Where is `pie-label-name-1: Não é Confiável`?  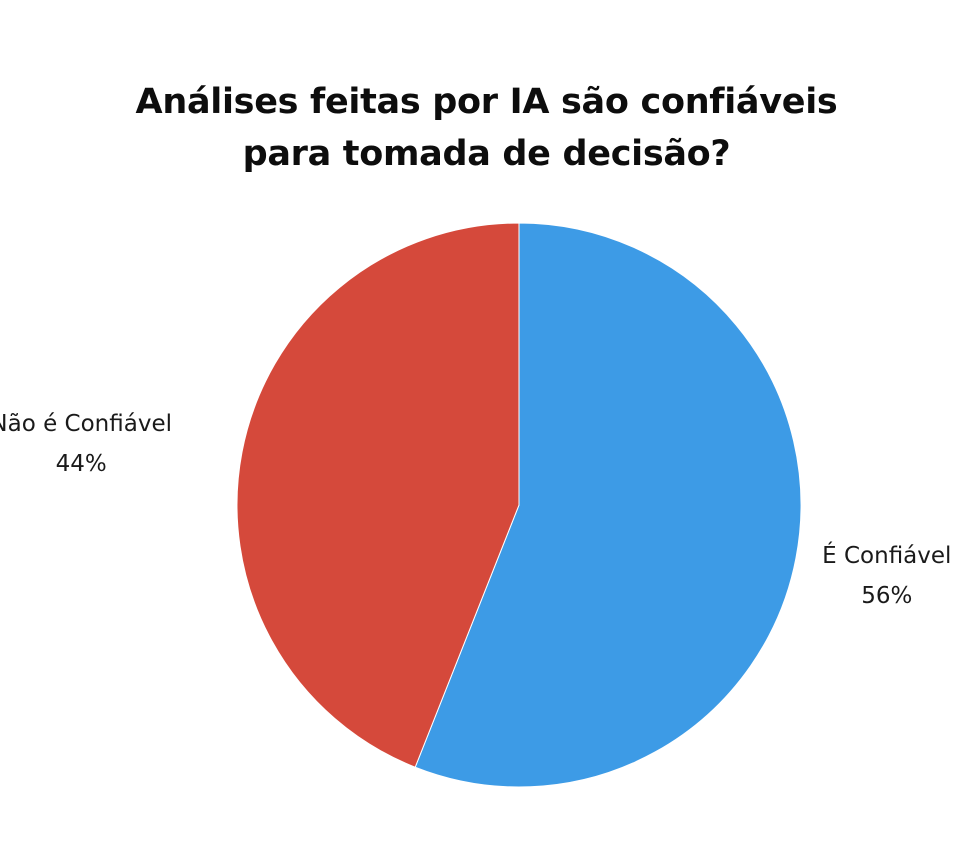
pie-label-name-1: Não é Confiável is located at coordinates (86, 424).